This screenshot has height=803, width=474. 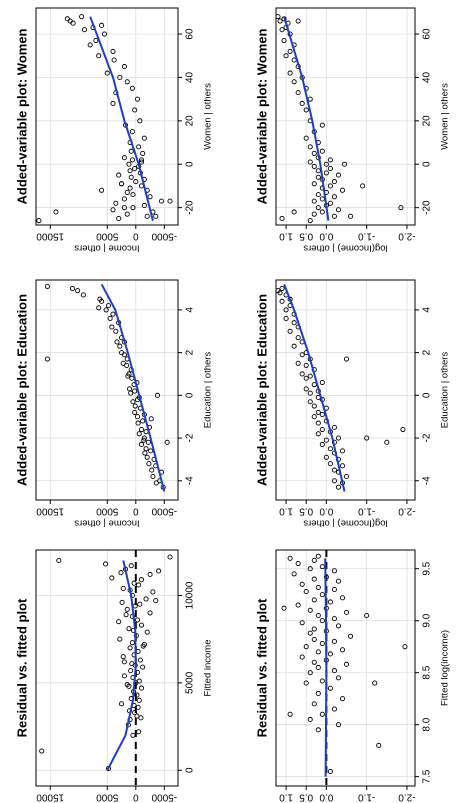 What do you see at coordinates (107, 248) in the screenshot?
I see `y-axis-label: Income | others` at bounding box center [107, 248].